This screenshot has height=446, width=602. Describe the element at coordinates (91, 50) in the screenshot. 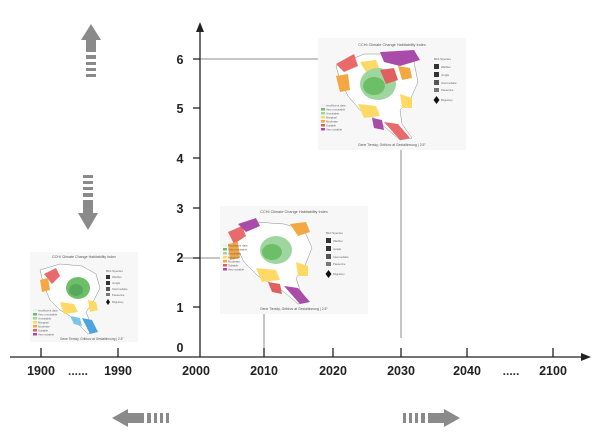

I see `arrow-up-icon` at that location.